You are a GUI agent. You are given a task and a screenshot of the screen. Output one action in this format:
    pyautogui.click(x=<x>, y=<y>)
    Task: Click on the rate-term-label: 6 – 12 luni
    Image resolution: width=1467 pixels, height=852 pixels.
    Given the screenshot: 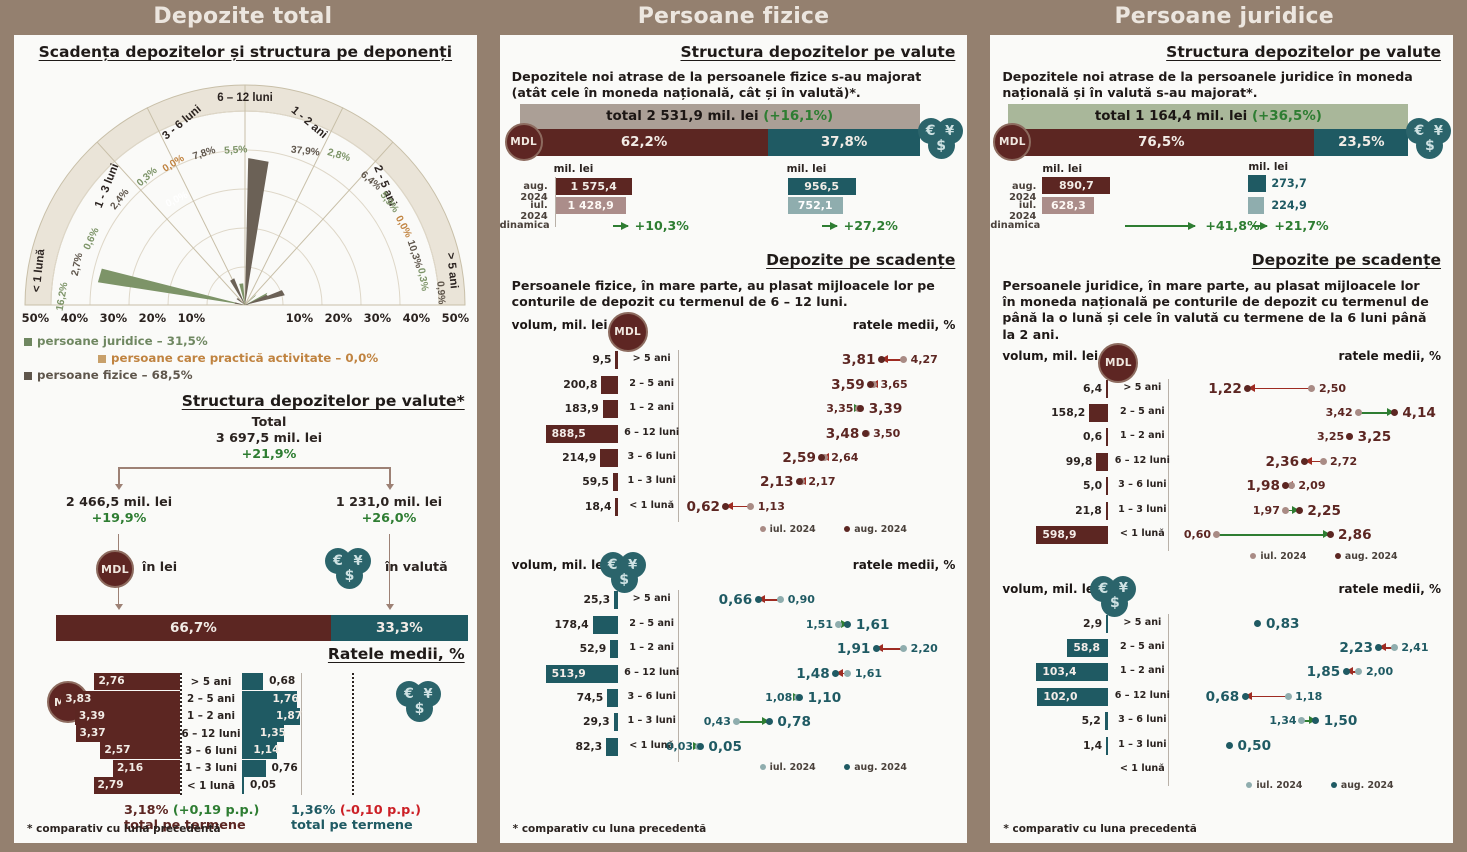 What is the action you would take?
    pyautogui.click(x=211, y=733)
    